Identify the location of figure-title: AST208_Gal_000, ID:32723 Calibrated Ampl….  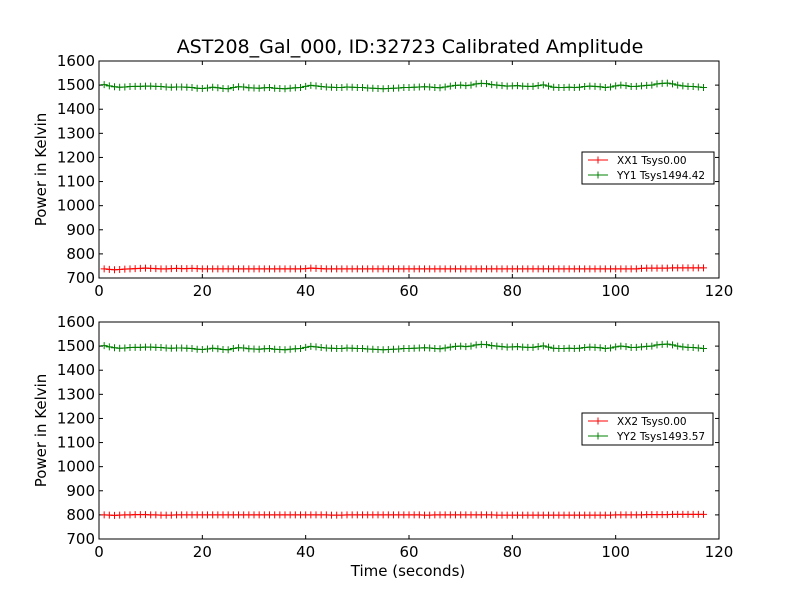
(410, 47).